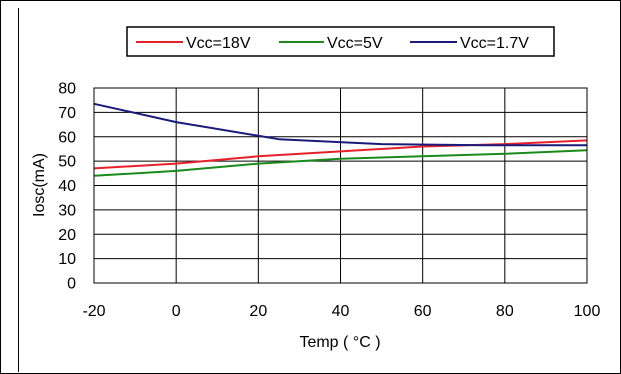 This screenshot has width=621, height=374. Describe the element at coordinates (67, 235) in the screenshot. I see `y-tick-label: 20` at that location.